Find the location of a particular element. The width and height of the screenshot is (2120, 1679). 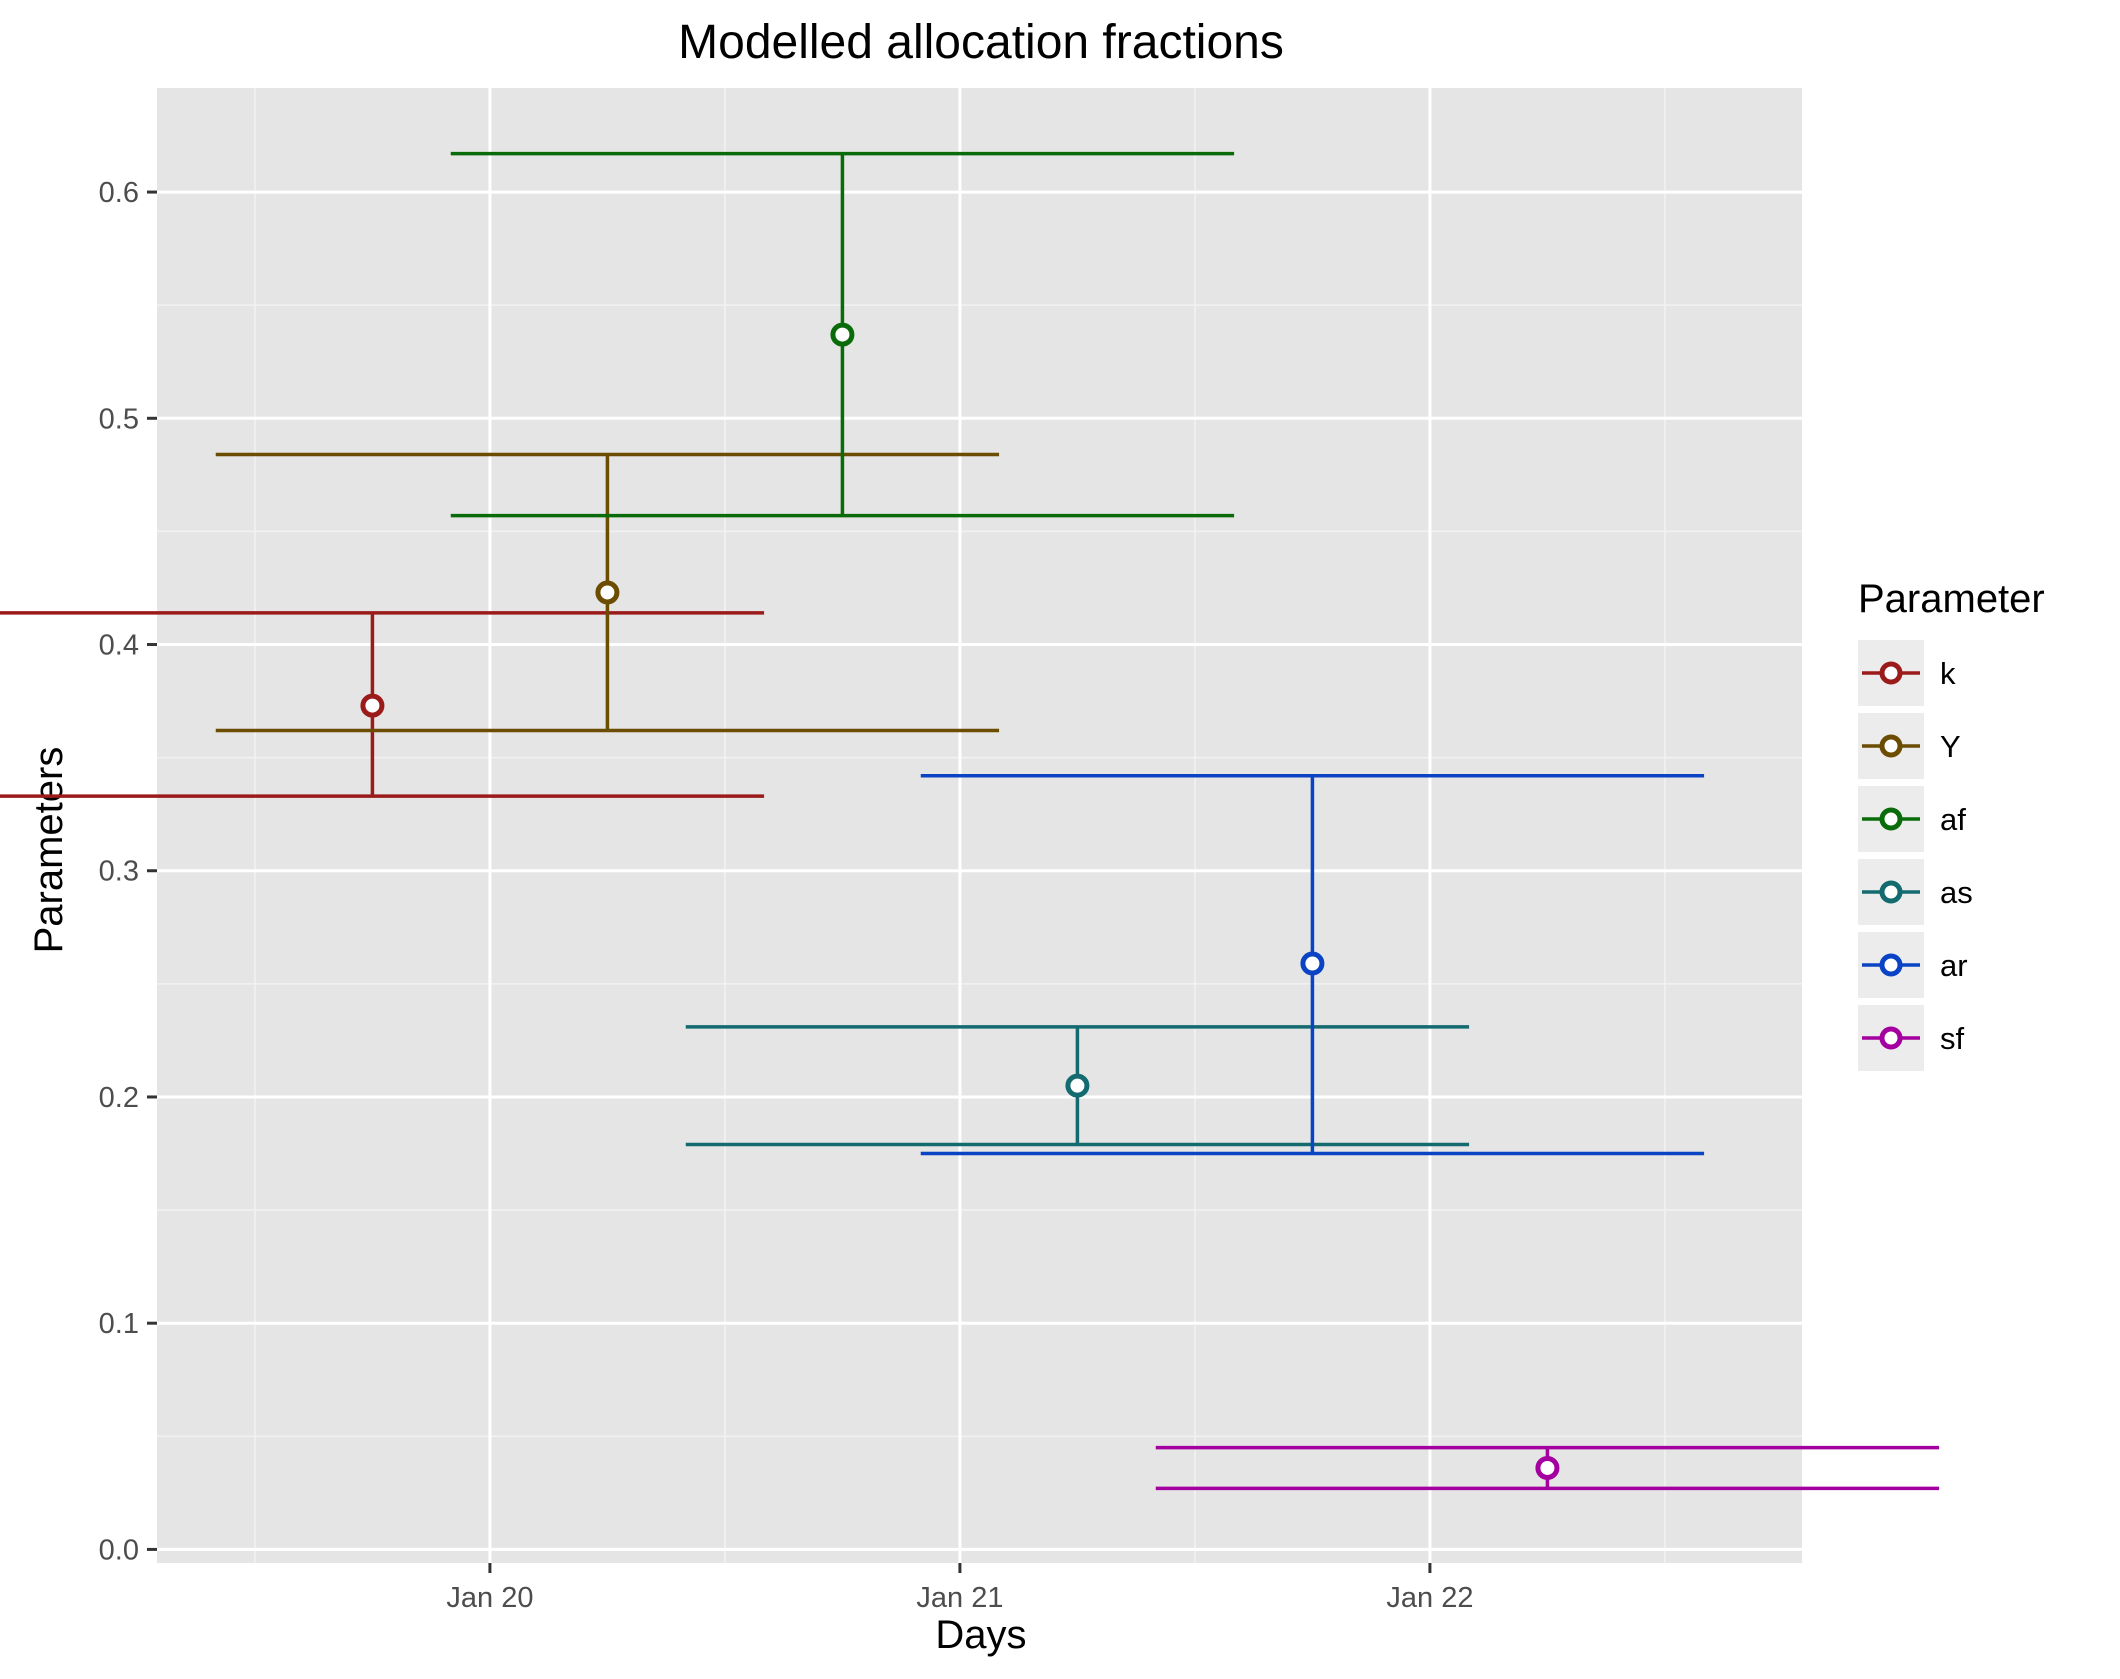

point-Y is located at coordinates (607, 592).